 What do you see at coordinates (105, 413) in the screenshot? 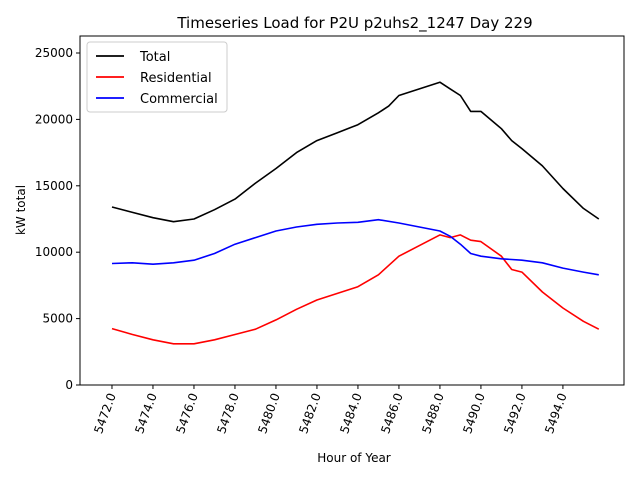
I see `x-tick-label: 5472.0` at bounding box center [105, 413].